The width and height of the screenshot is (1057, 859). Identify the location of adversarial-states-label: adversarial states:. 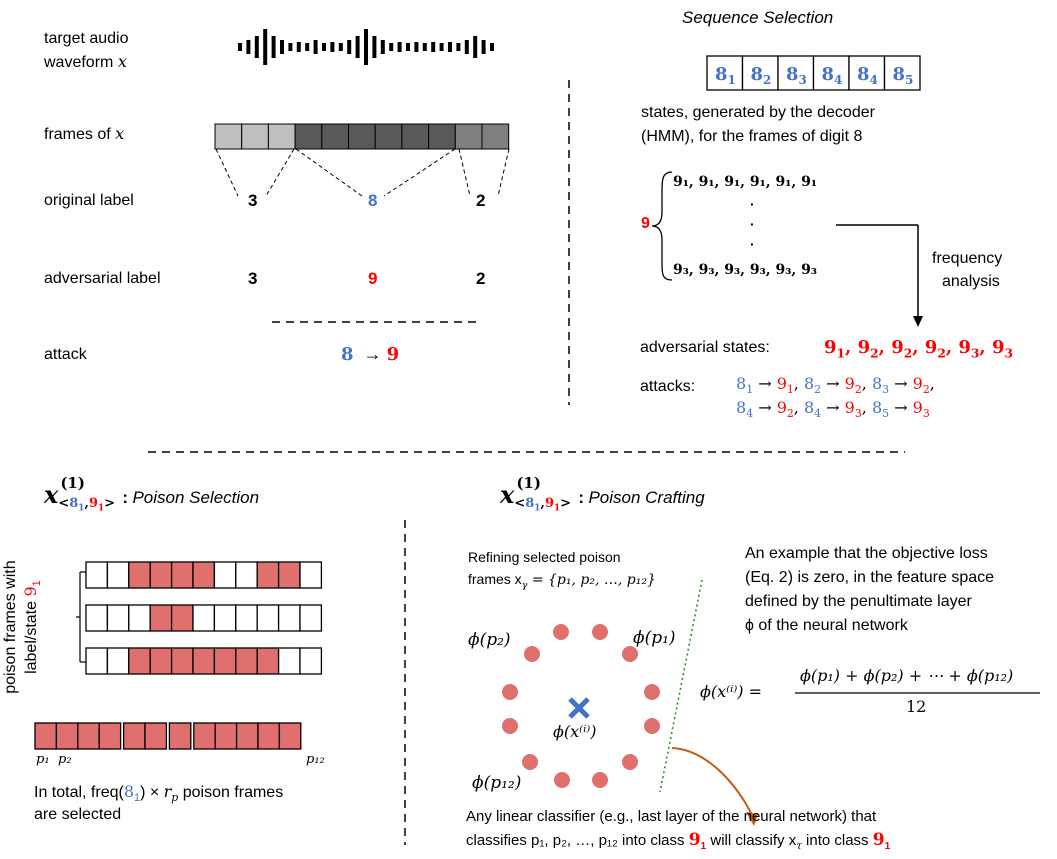
(705, 347).